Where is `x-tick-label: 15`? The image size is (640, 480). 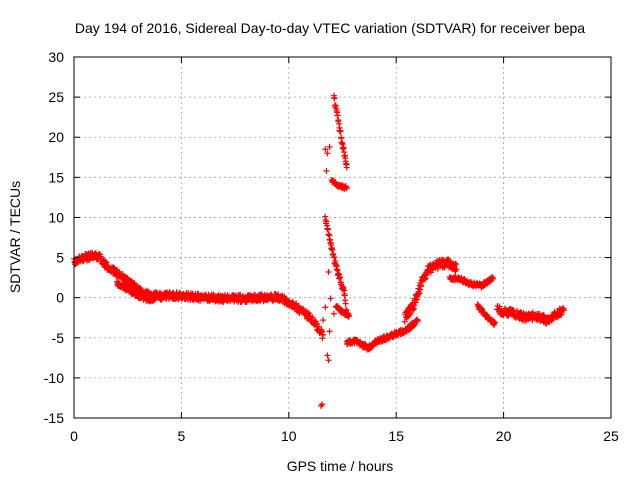 x-tick-label: 15 is located at coordinates (396, 436).